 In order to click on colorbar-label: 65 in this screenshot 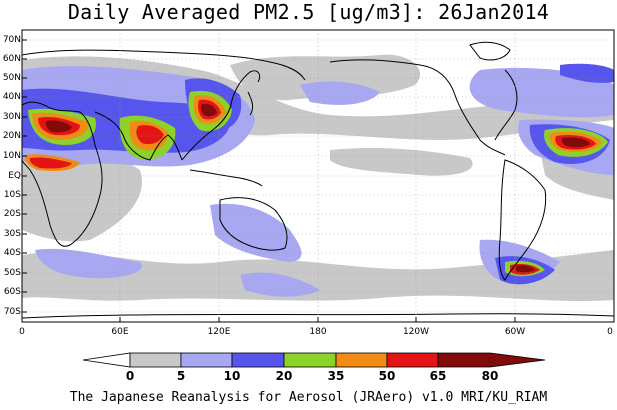, I will do `click(438, 376)`.